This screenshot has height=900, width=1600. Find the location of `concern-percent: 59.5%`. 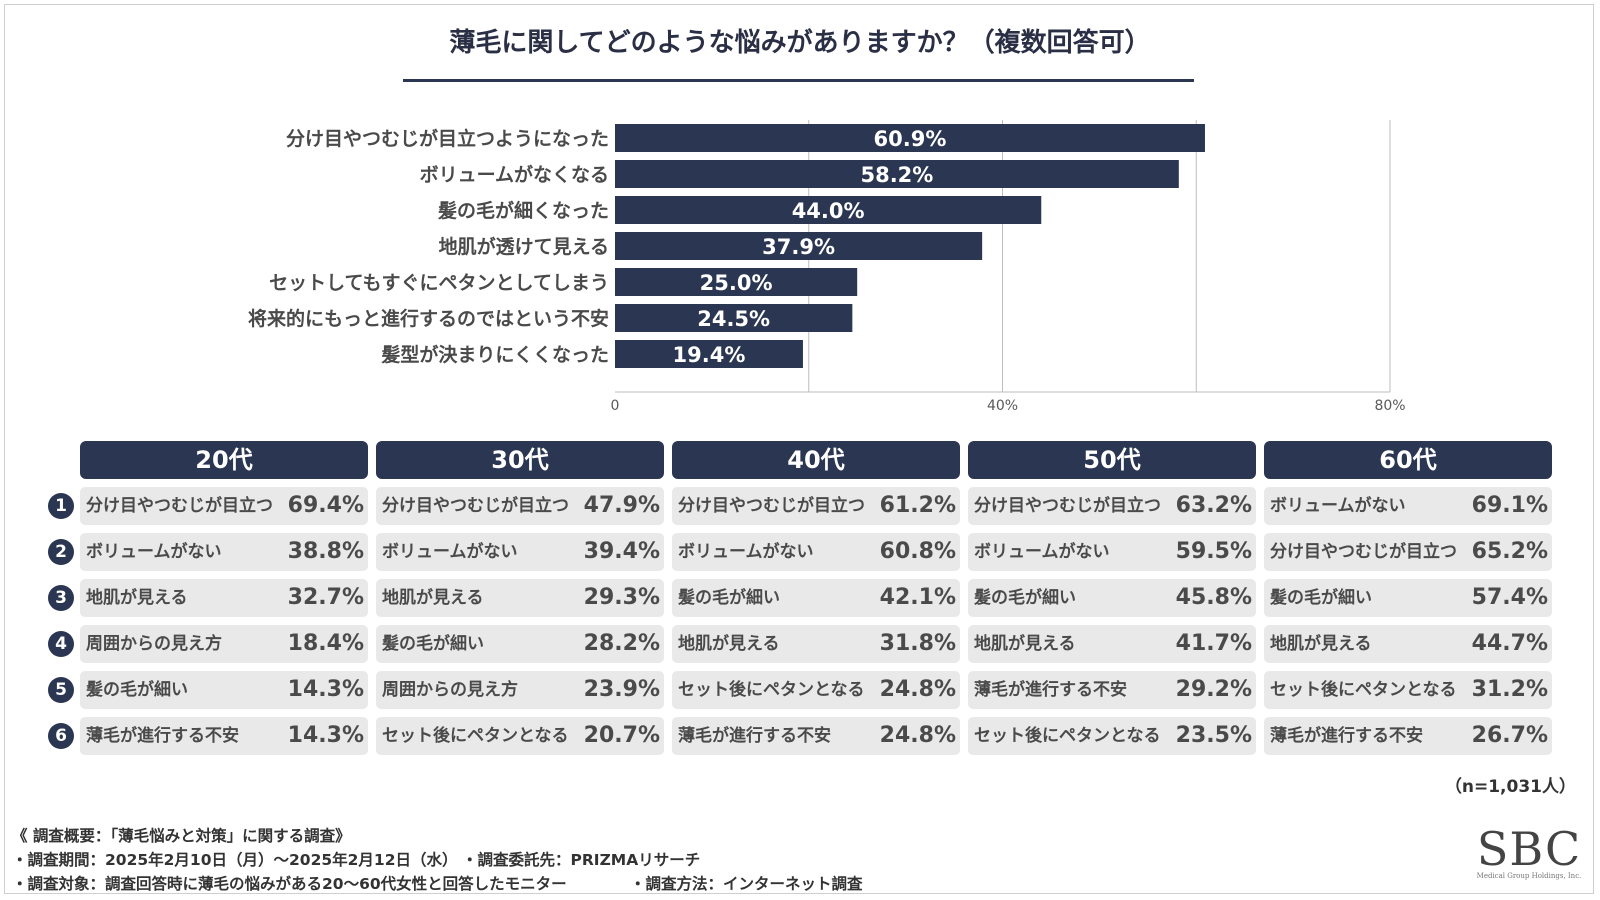

concern-percent: 59.5% is located at coordinates (1213, 551).